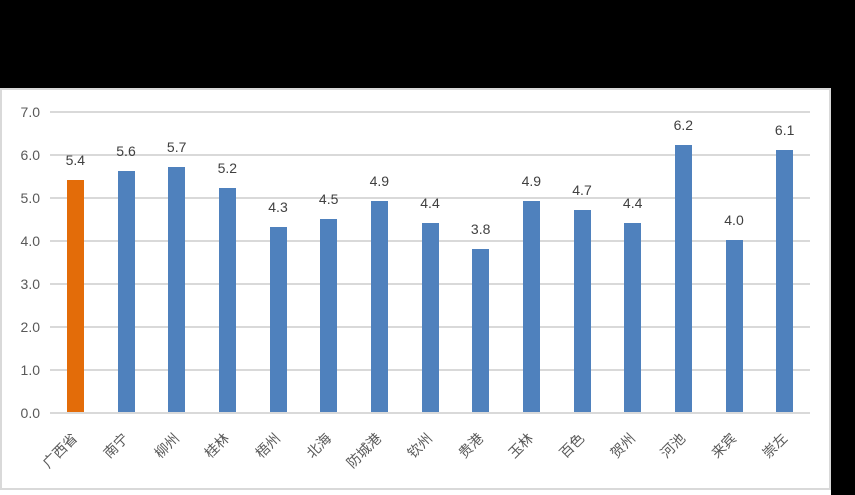 The width and height of the screenshot is (855, 495). What do you see at coordinates (683, 125) in the screenshot?
I see `bar-value-label: 6.2` at bounding box center [683, 125].